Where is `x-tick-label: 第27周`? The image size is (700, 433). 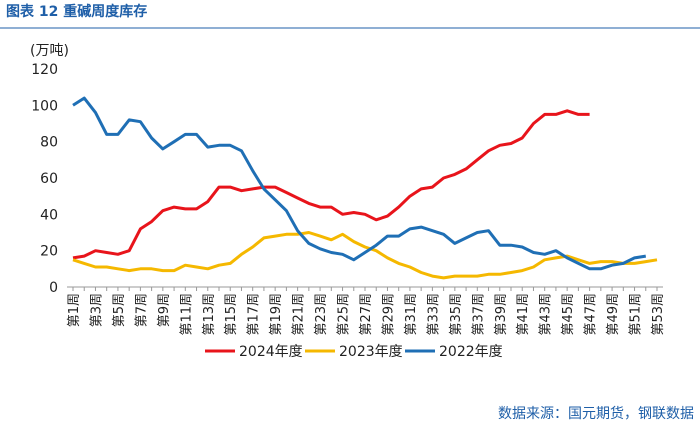 x-tick-label: 第27周 is located at coordinates (366, 314).